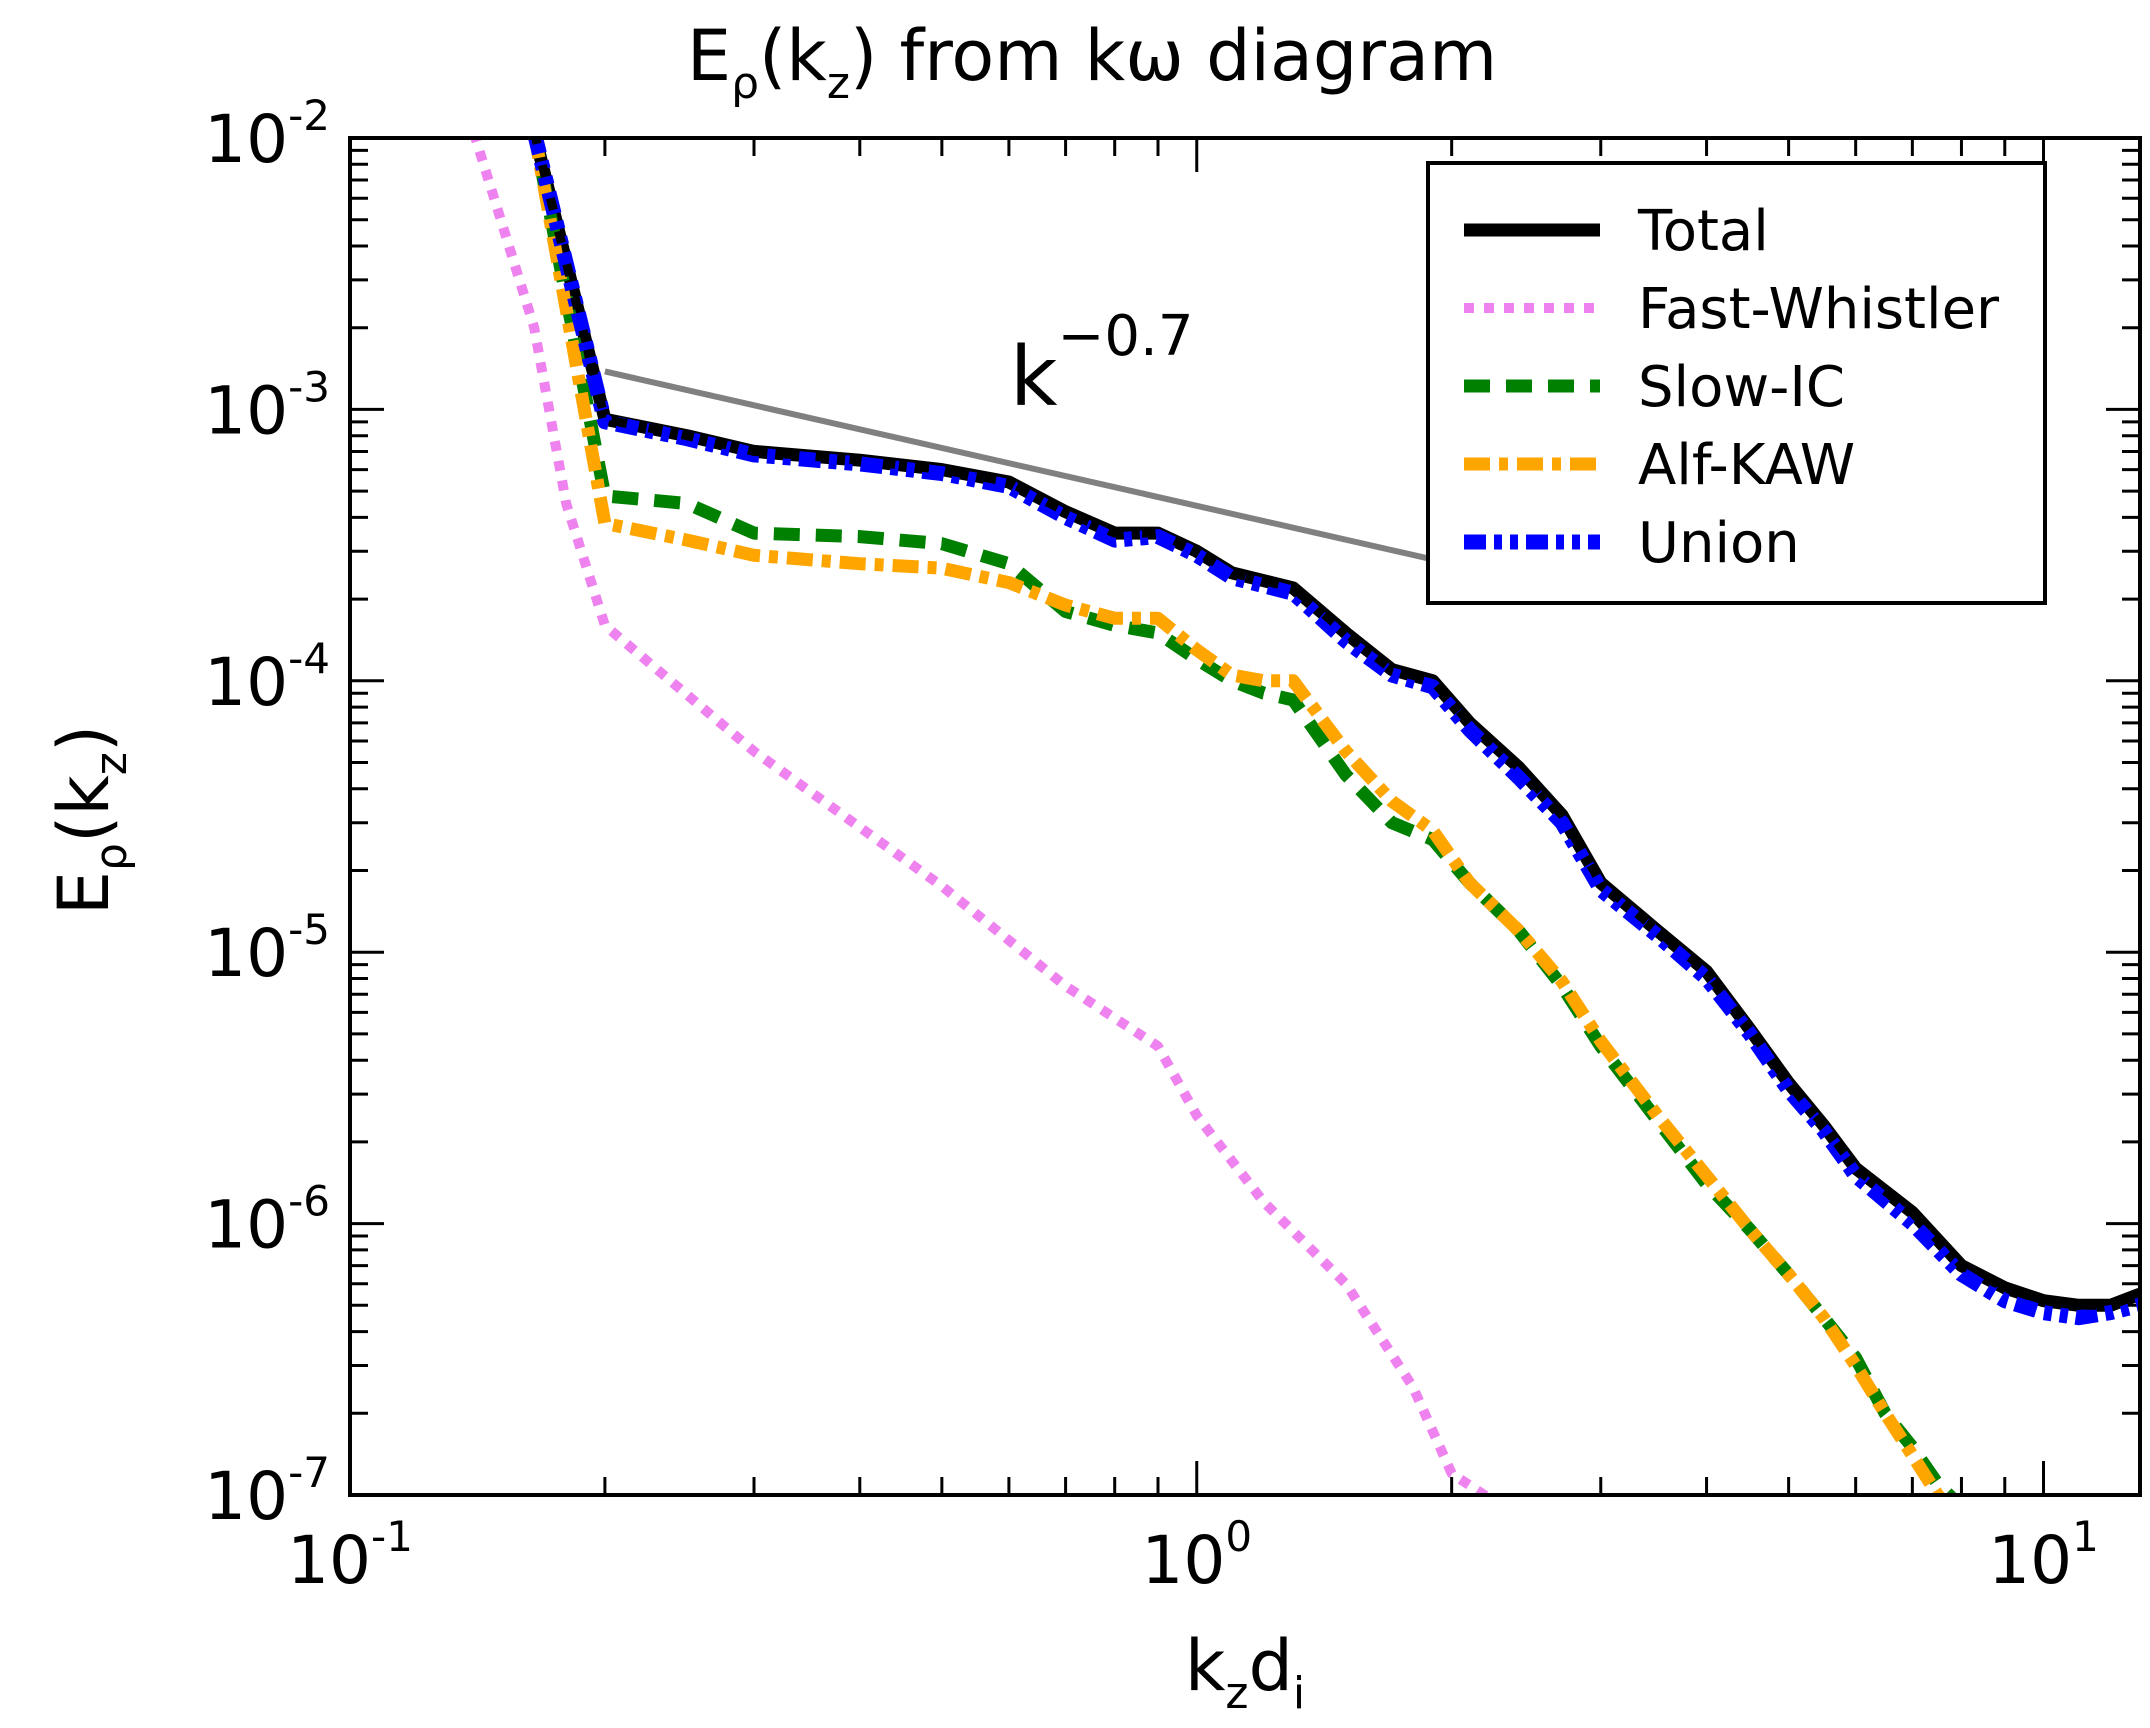 The width and height of the screenshot is (2150, 1728). Describe the element at coordinates (267, 948) in the screenshot. I see `y-tick-label: 10⁻⁵` at that location.